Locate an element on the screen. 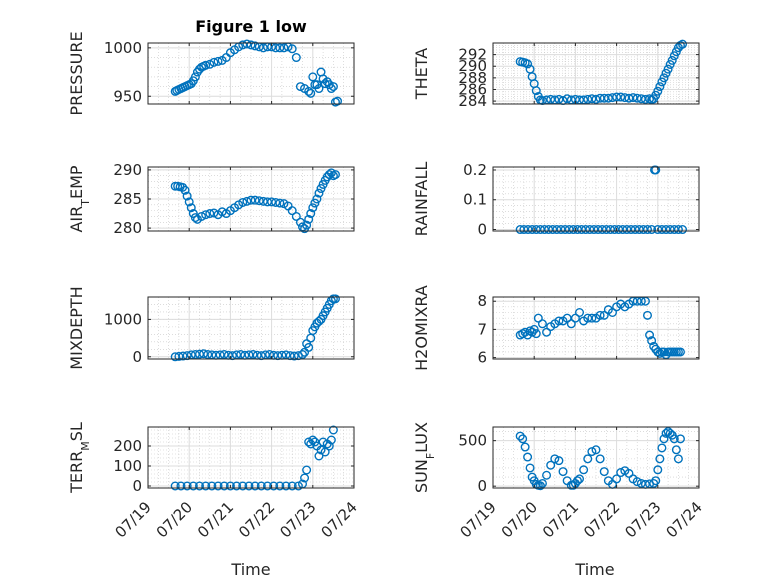 Image resolution: width=778 pixels, height=583 pixels. y-tick-label: 0 is located at coordinates (482, 230).